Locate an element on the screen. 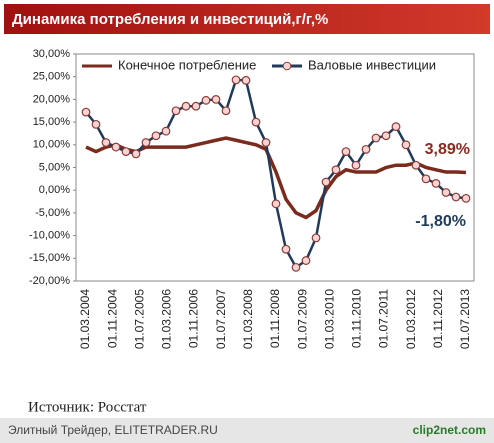  legend-marker is located at coordinates (287, 66).